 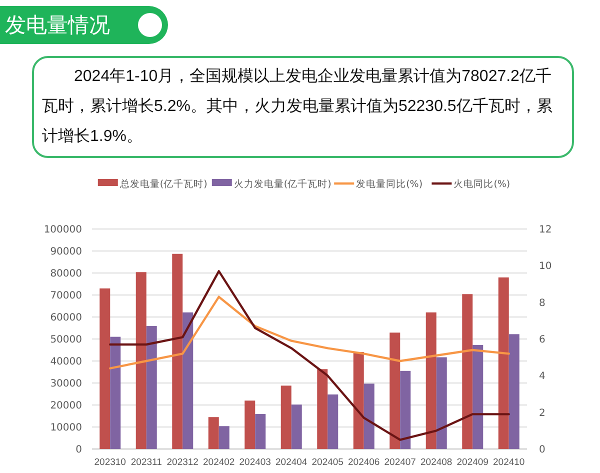 What do you see at coordinates (66, 318) in the screenshot?
I see `y-tick-label: 60000` at bounding box center [66, 318].